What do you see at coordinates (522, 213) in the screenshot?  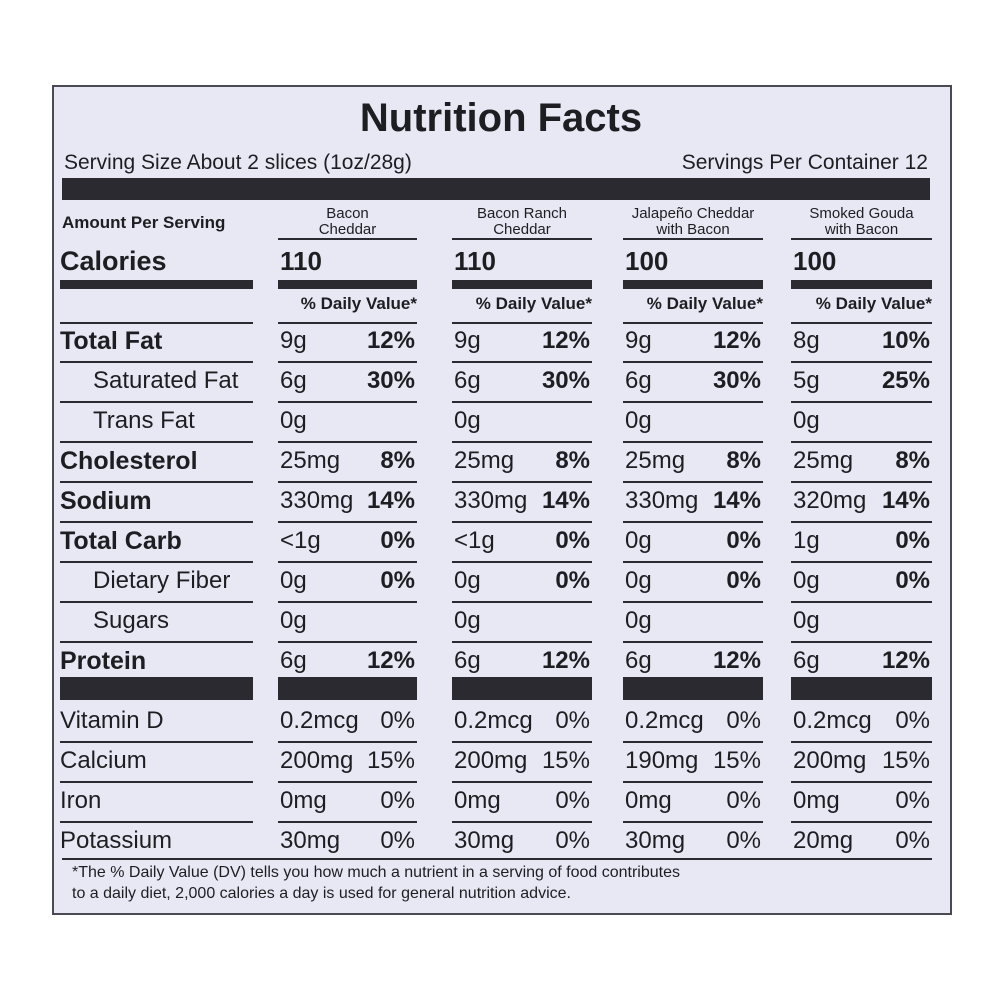 I see `column-name: Bacon Ranch` at bounding box center [522, 213].